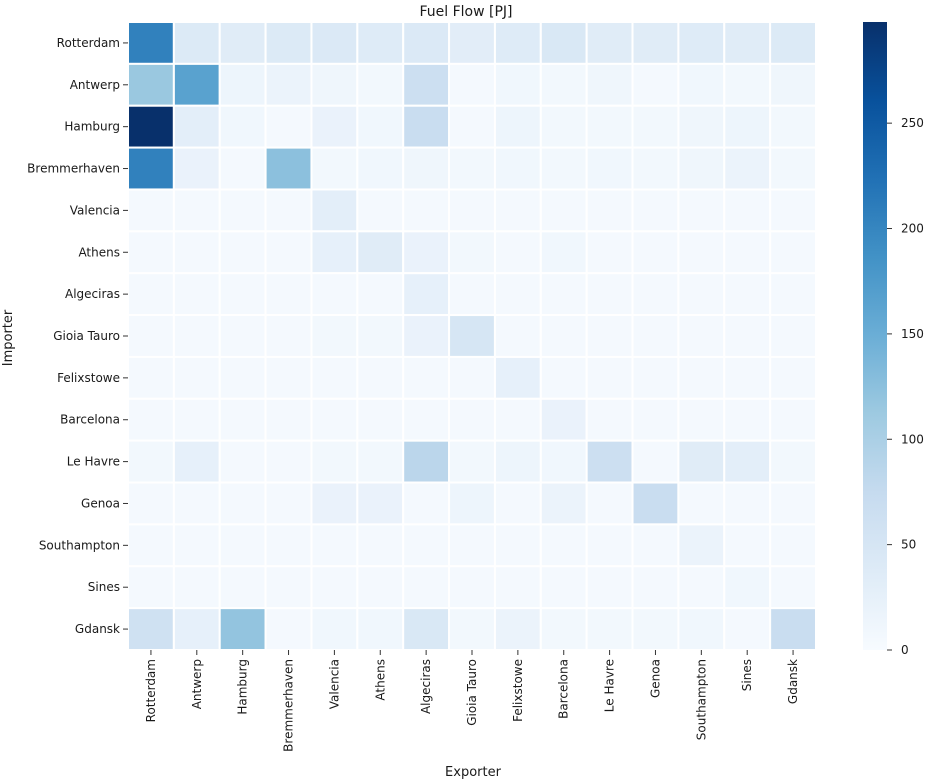 The height and width of the screenshot is (781, 927). I want to click on y-tick-label: Felixstowe, so click(88, 378).